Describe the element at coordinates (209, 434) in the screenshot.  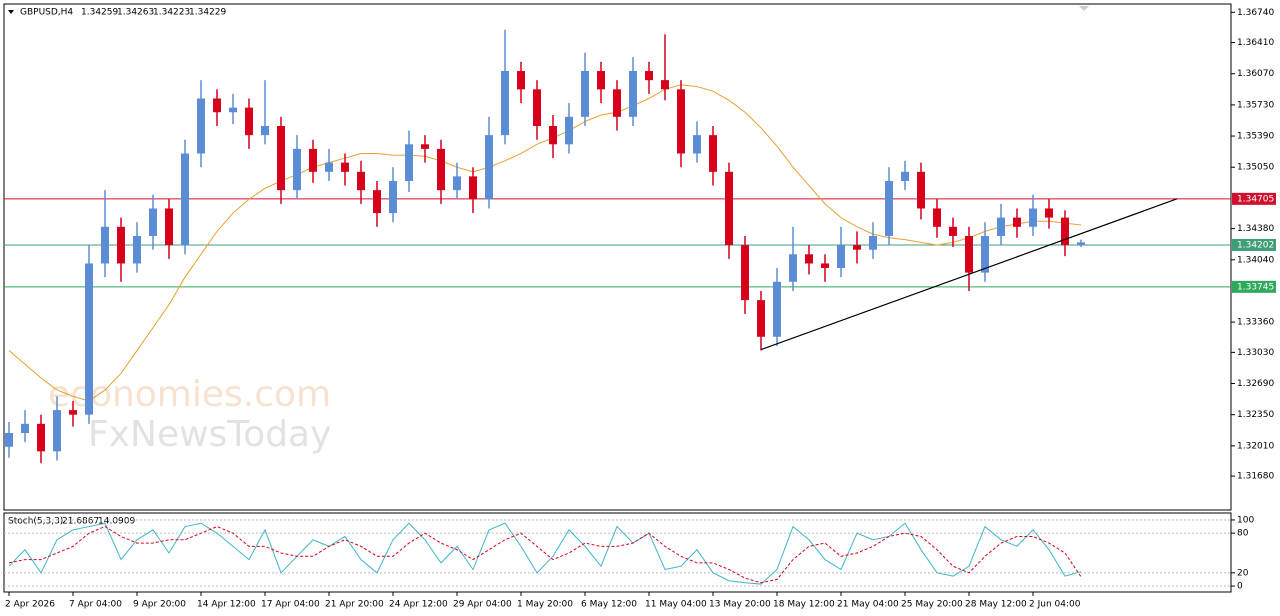
I see `watermark: FxNewsToday` at that location.